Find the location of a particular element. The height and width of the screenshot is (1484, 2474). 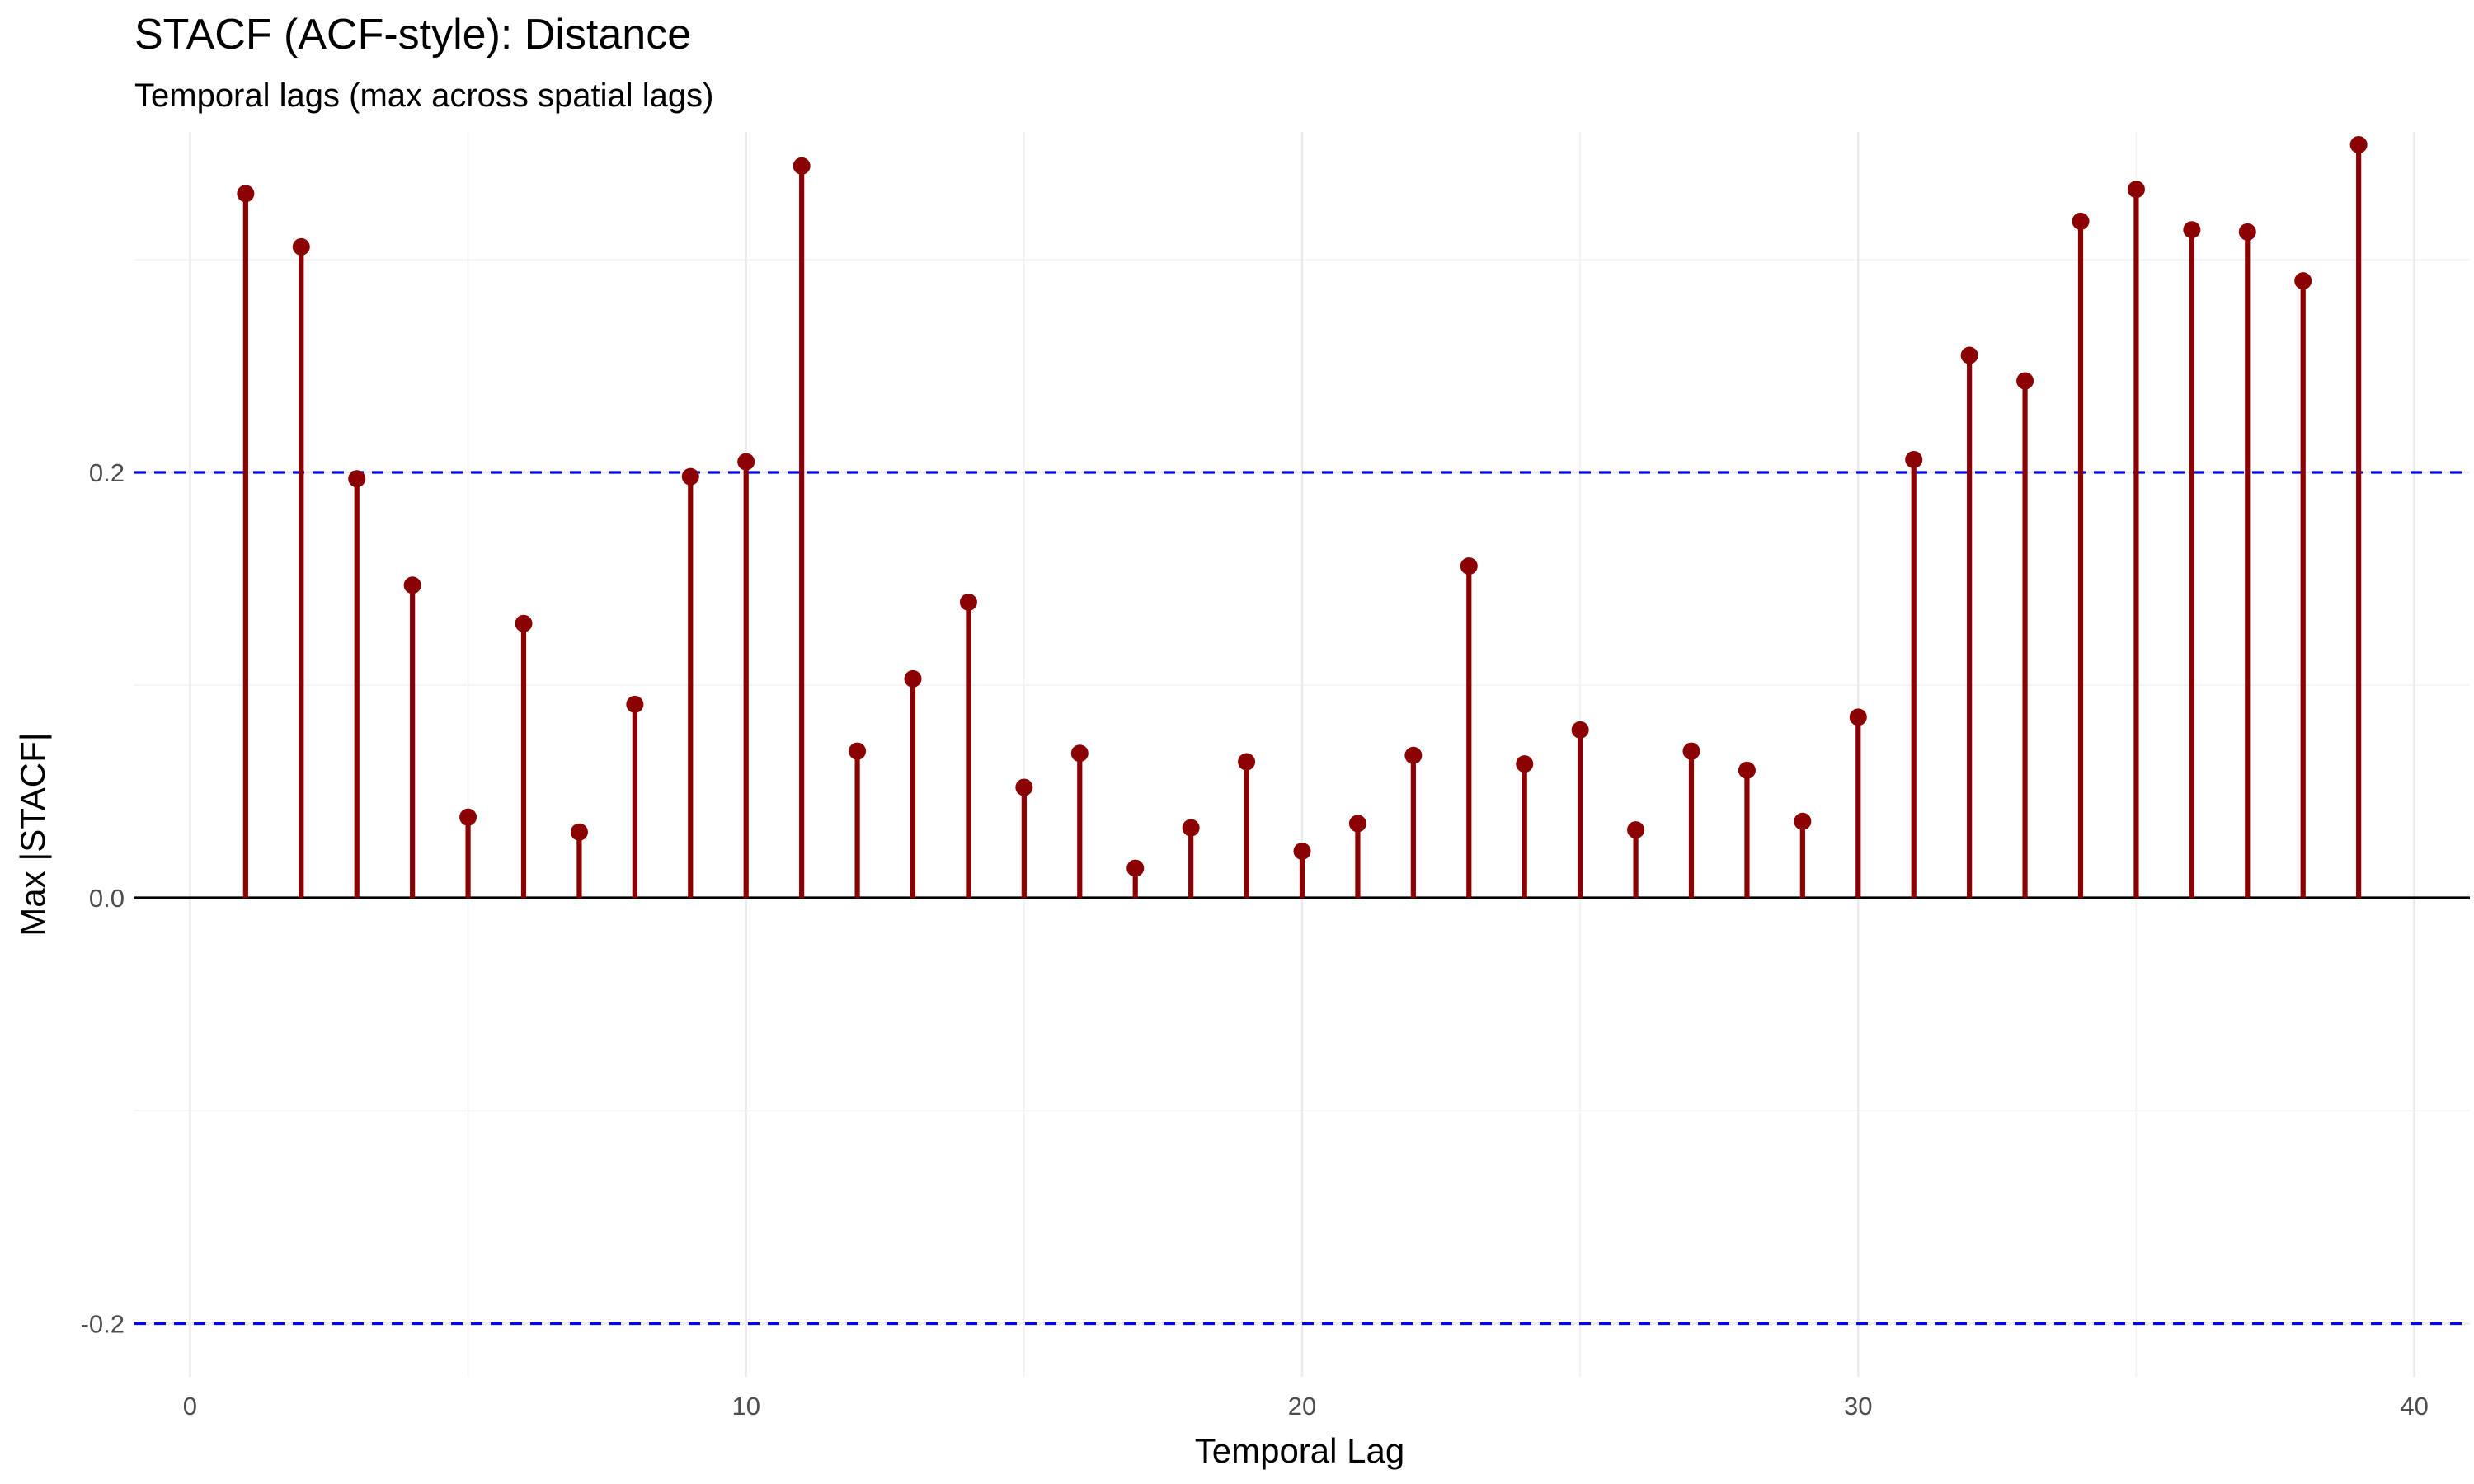

y-axis-title: Max |STACF| is located at coordinates (32, 834).